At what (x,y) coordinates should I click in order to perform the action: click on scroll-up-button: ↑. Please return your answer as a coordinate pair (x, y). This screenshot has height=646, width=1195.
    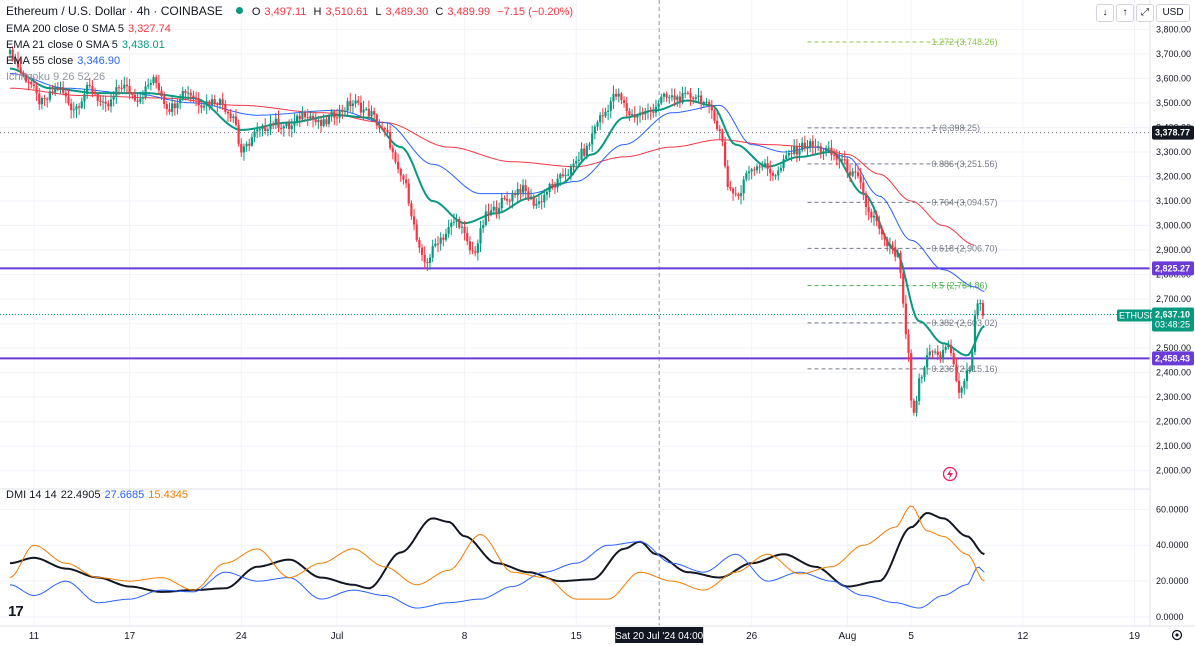
    Looking at the image, I should click on (1125, 13).